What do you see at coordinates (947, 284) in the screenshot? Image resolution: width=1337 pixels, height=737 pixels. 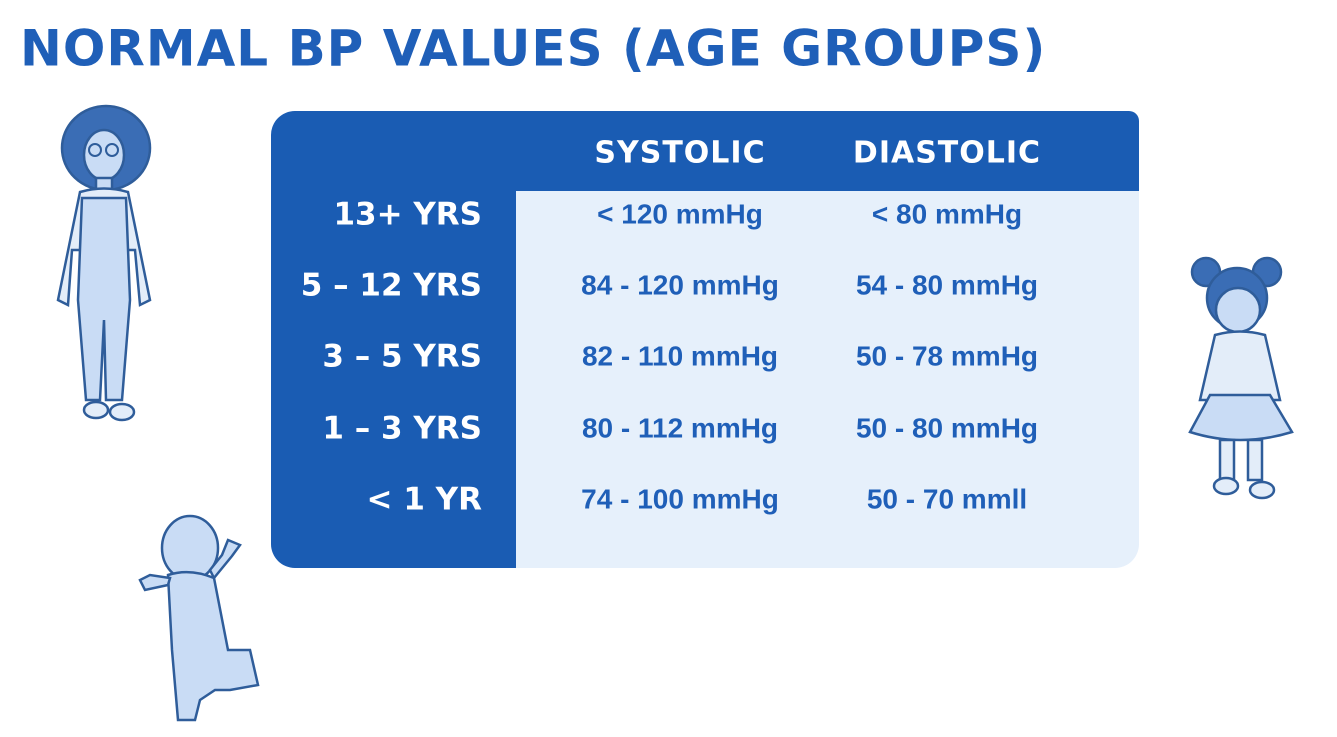 I see `diastolic-value: 54 - 80 mmHg` at bounding box center [947, 284].